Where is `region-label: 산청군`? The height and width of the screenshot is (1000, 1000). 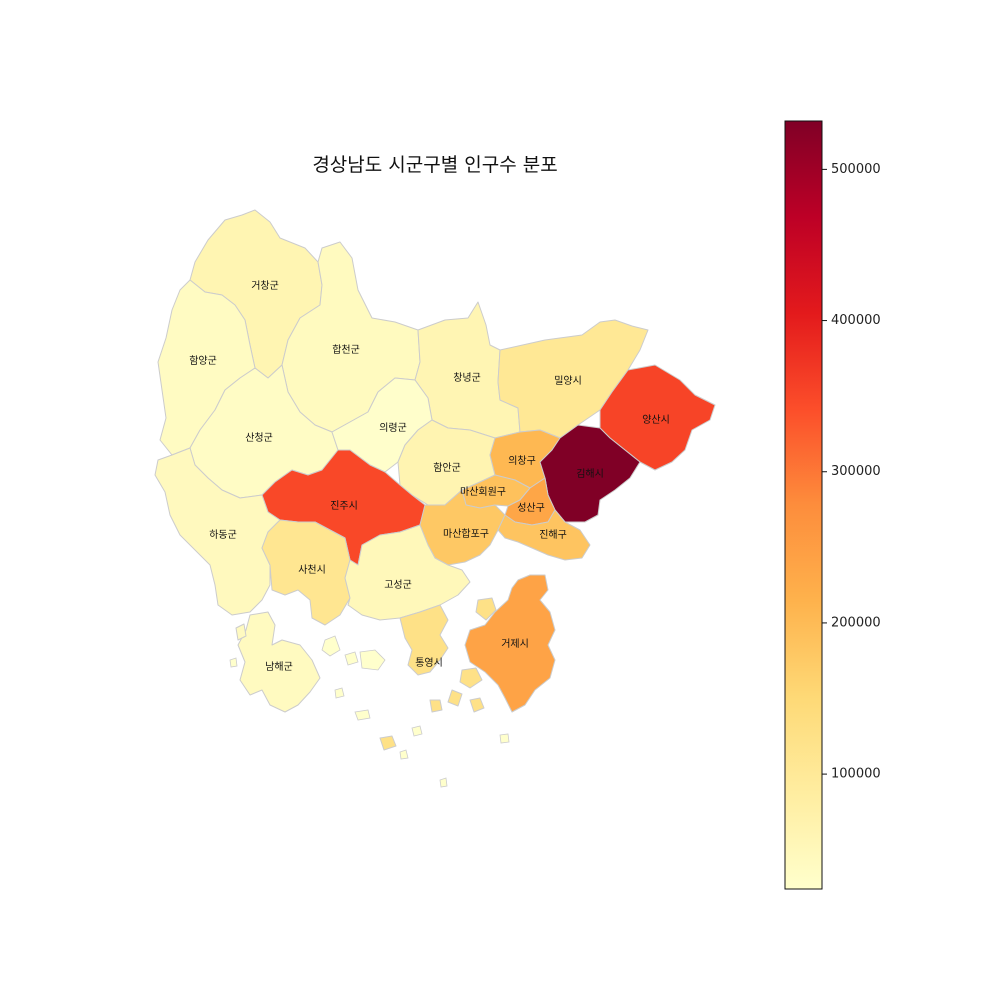 region-label: 산청군 is located at coordinates (259, 438).